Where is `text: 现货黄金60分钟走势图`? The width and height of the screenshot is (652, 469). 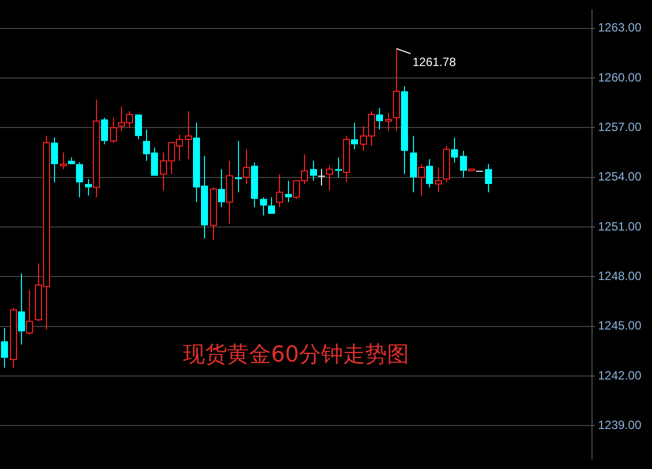 text: 现货黄金60分钟走势图 is located at coordinates (296, 355).